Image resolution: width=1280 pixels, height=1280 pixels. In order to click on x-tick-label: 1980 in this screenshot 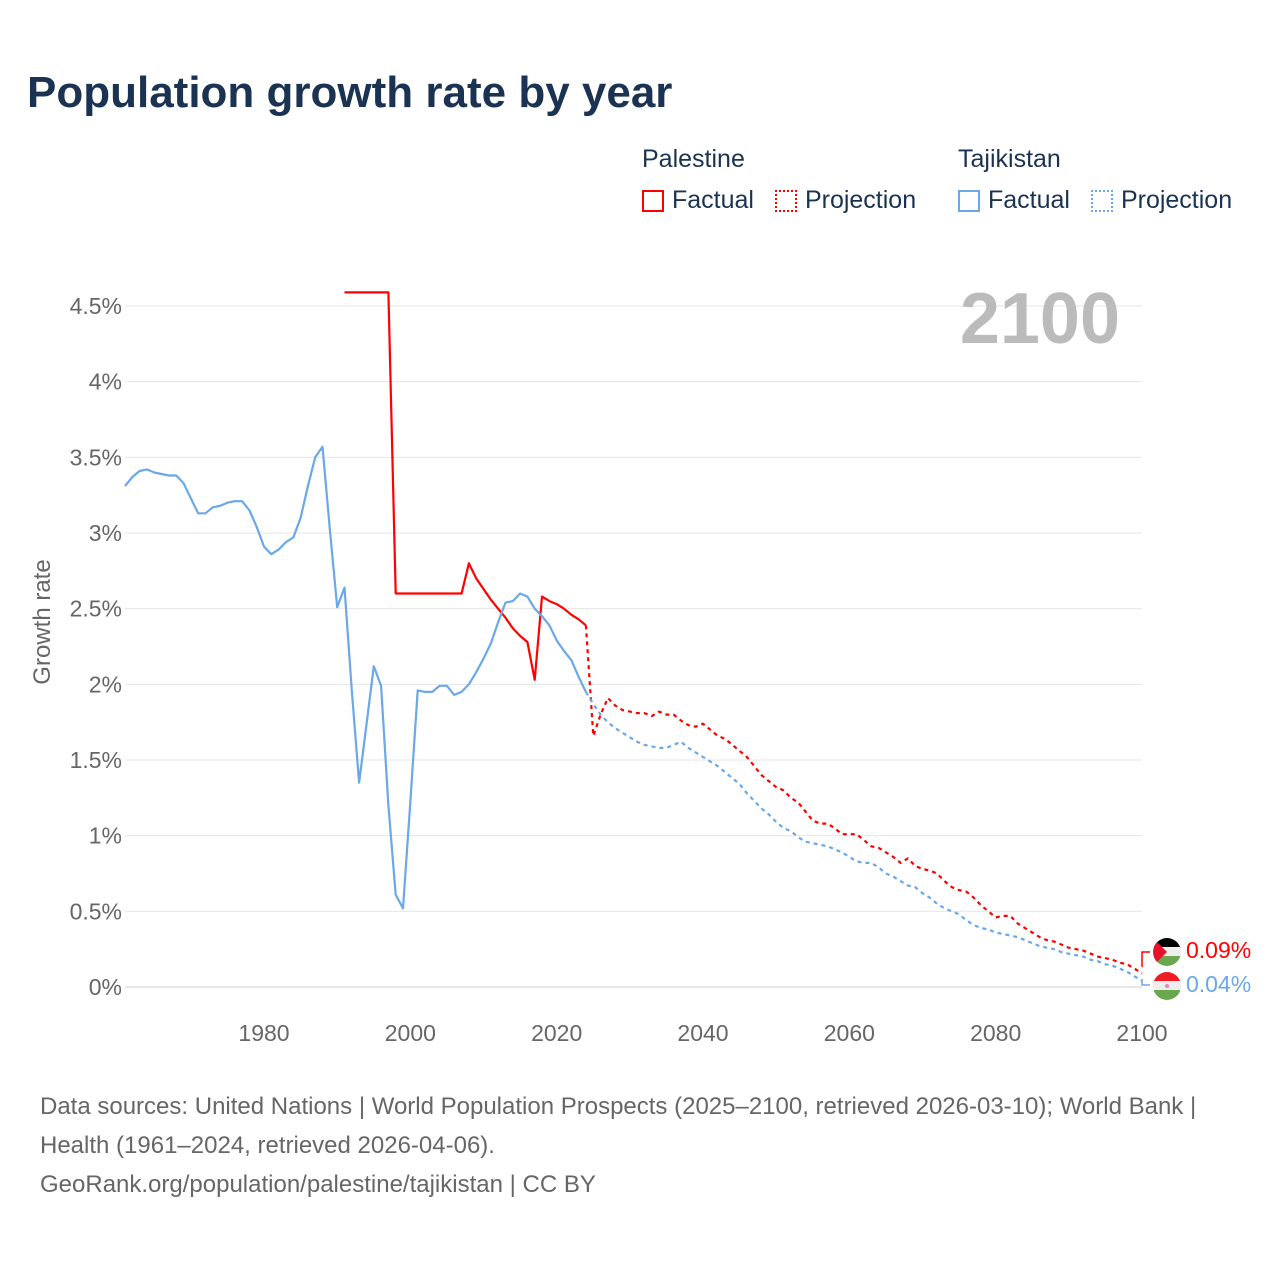, I will do `click(263, 1033)`.